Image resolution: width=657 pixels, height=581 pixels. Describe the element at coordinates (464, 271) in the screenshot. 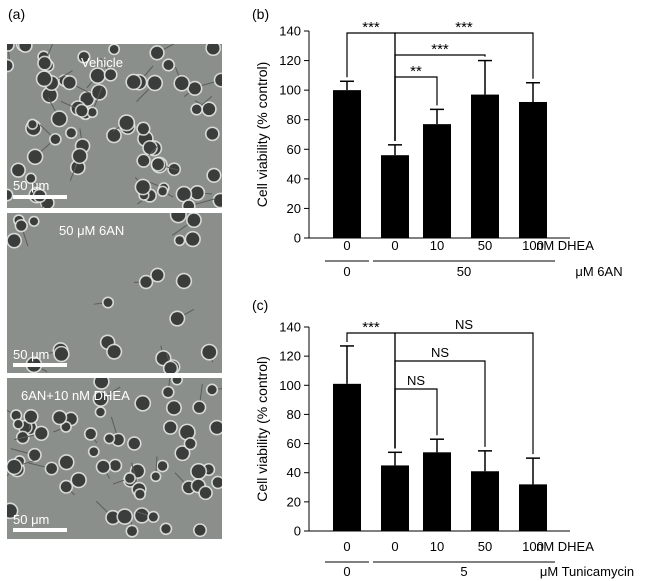

I see `group-label: 50` at that location.